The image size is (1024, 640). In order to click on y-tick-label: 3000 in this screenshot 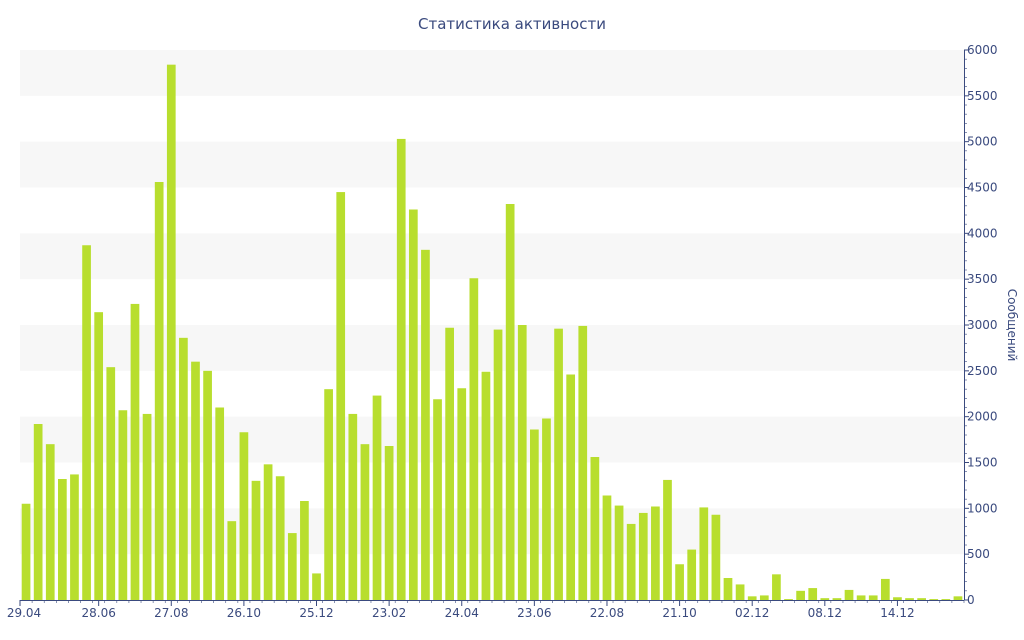, I will do `click(982, 325)`.